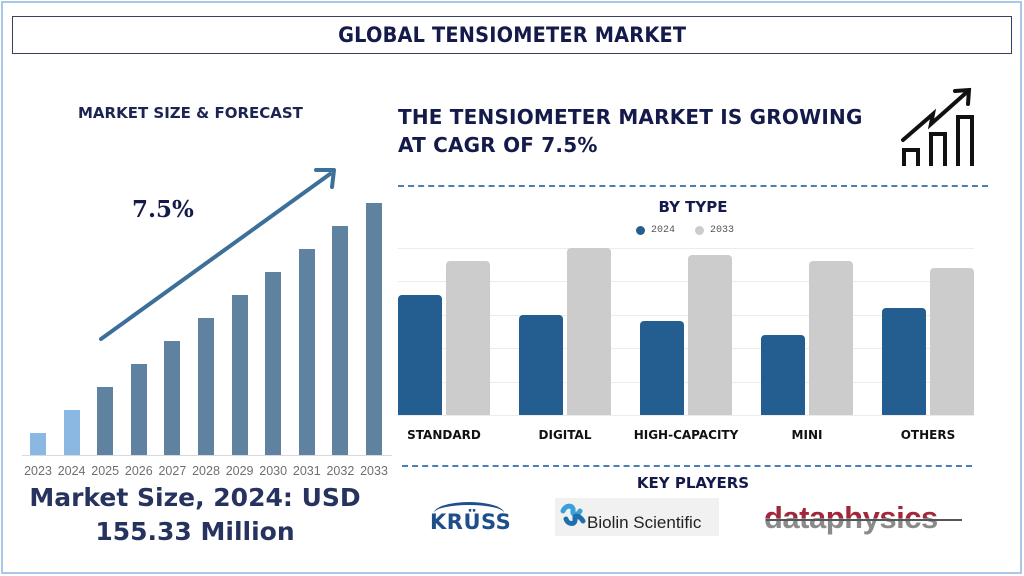 The height and width of the screenshot is (576, 1024). What do you see at coordinates (206, 471) in the screenshot?
I see `year-label-2028: 2028` at bounding box center [206, 471].